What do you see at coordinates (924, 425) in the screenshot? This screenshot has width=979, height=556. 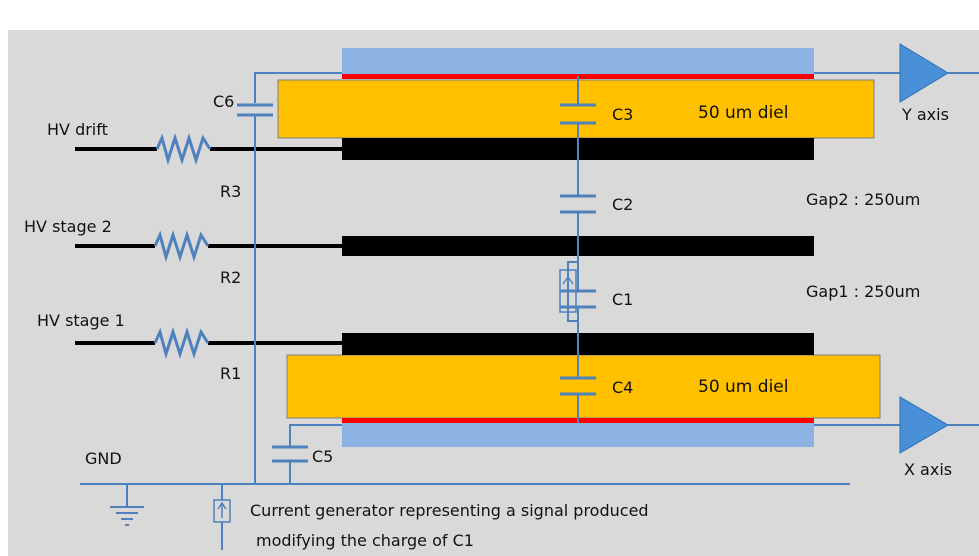 I see `x-amplifier-icon` at bounding box center [924, 425].